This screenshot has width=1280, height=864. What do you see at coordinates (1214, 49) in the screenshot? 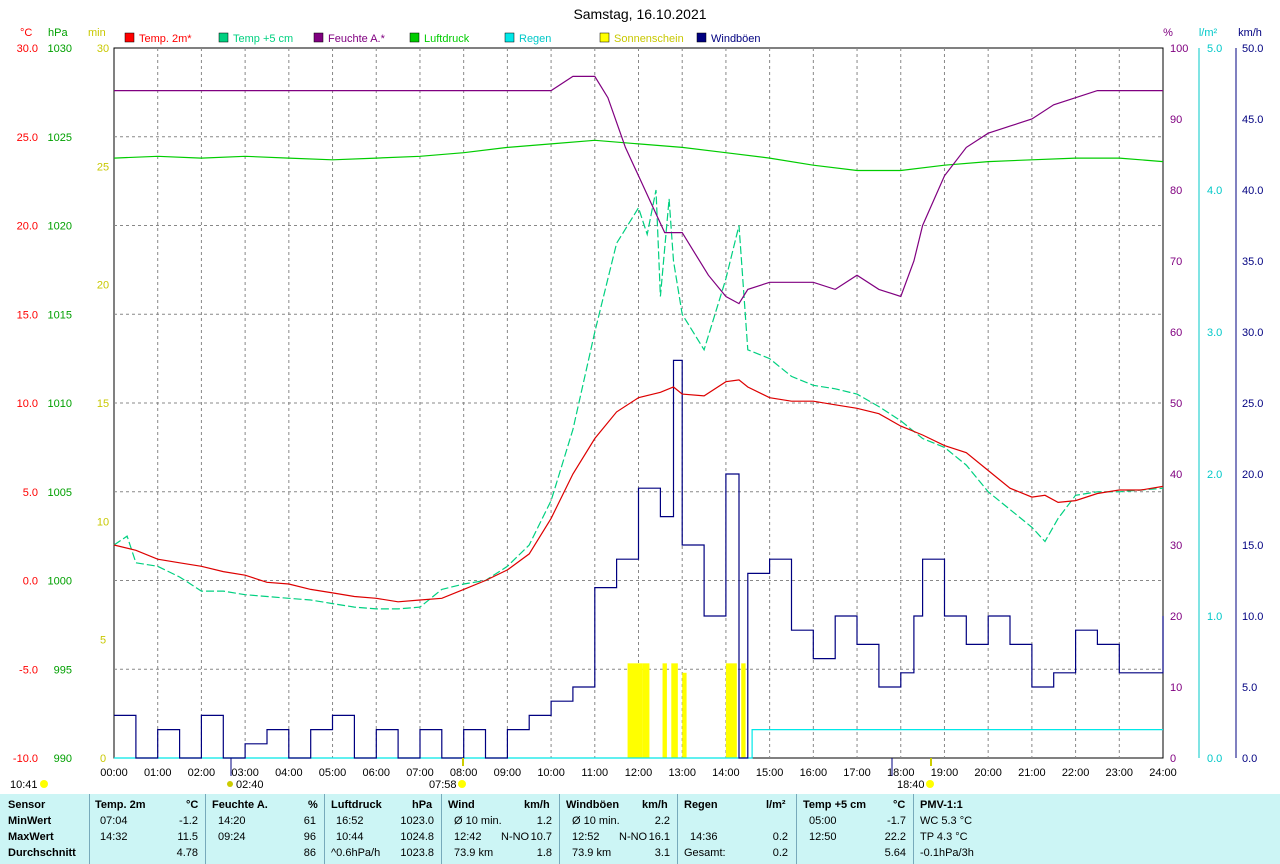
I see `rain-tick-label: 5.0` at bounding box center [1214, 49].